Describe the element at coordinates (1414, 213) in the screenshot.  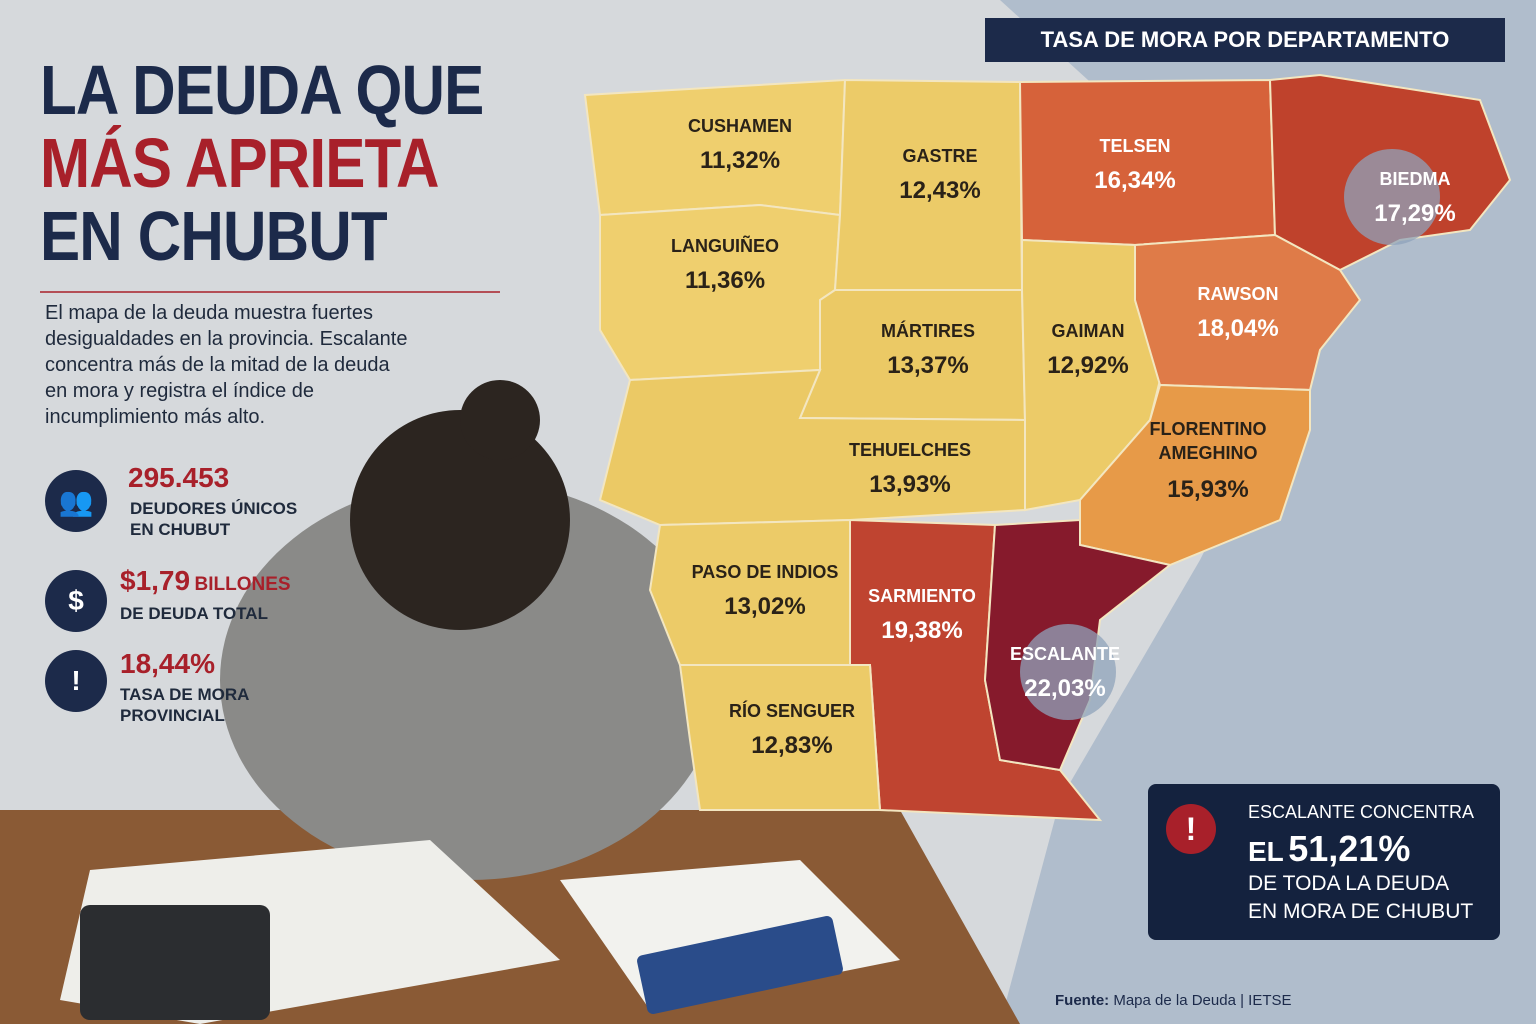
I see `region-rate: 17,29%` at that location.